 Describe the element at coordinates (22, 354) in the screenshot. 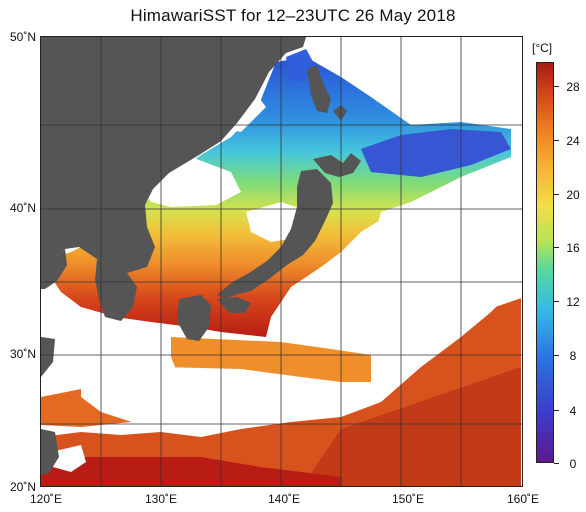

I see `lat-label-30n: 30˚N` at that location.